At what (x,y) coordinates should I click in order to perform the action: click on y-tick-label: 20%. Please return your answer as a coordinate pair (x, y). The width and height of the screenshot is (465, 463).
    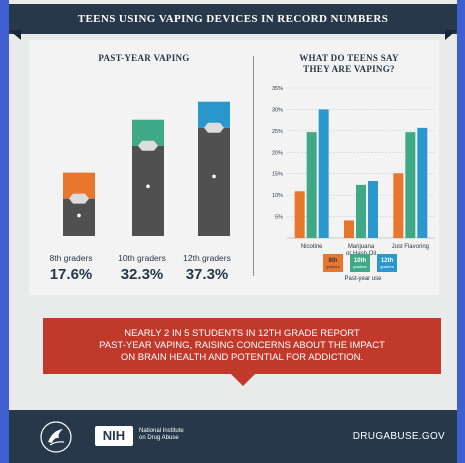
    Looking at the image, I should click on (277, 153).